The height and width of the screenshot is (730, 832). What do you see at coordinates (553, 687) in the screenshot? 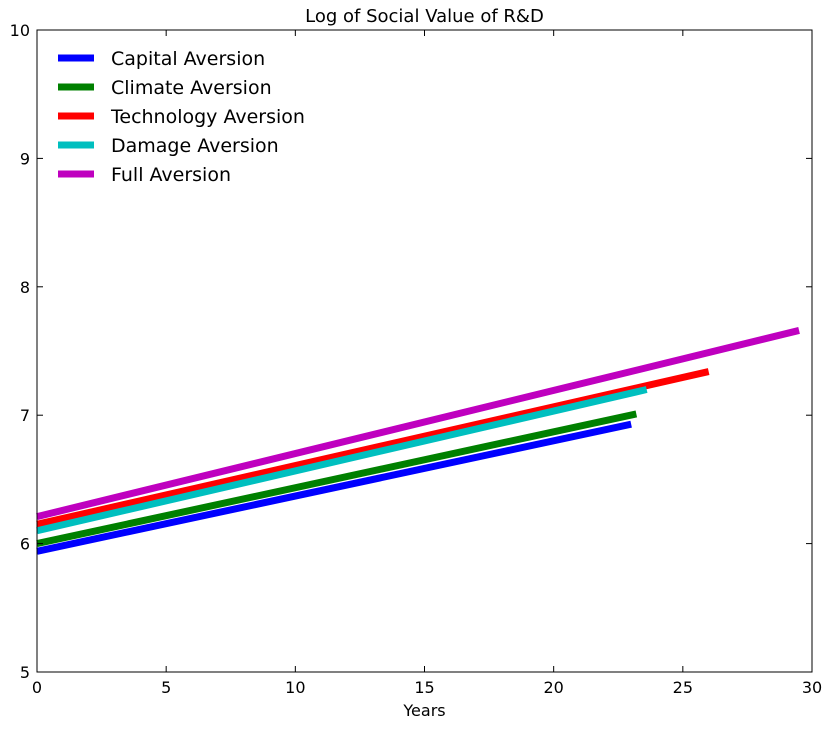
I see `x-tick-label: 20` at bounding box center [553, 687].